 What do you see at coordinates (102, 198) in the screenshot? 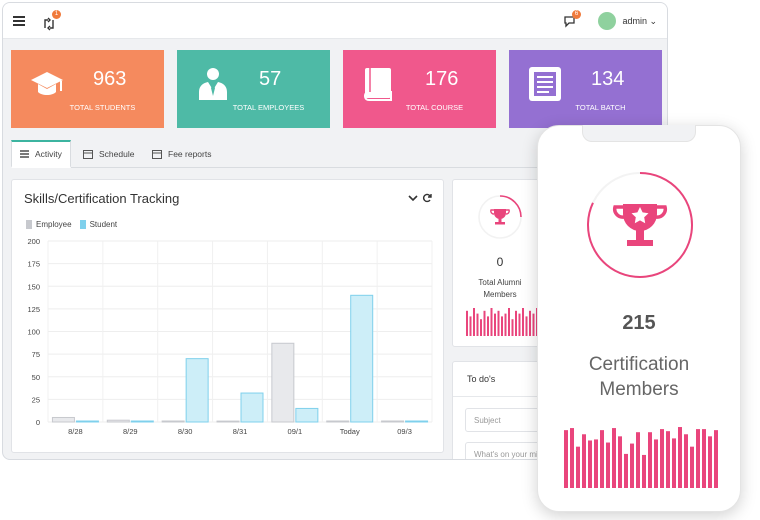
I see `chart-title: Skills/Certification Tracking` at bounding box center [102, 198].